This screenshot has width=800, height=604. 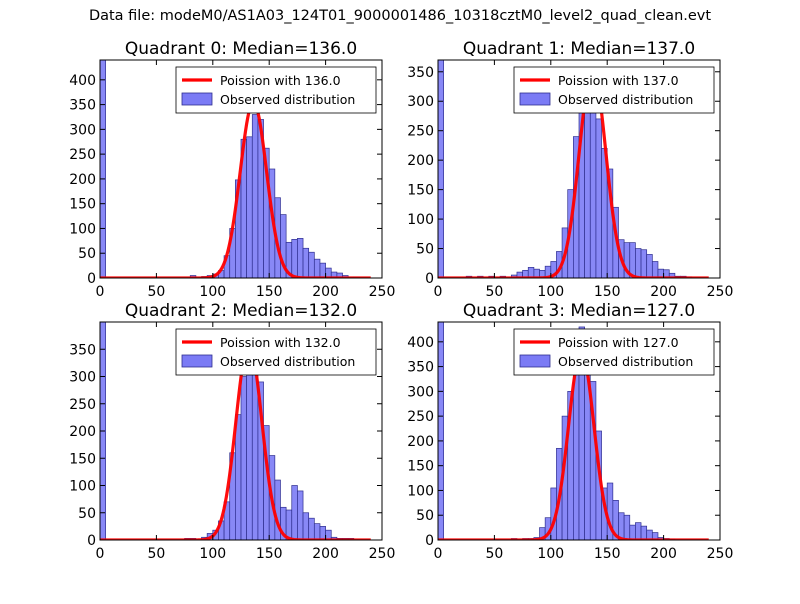 What do you see at coordinates (280, 80) in the screenshot?
I see `legend-line-label-q0: Poission with 136.0` at bounding box center [280, 80].